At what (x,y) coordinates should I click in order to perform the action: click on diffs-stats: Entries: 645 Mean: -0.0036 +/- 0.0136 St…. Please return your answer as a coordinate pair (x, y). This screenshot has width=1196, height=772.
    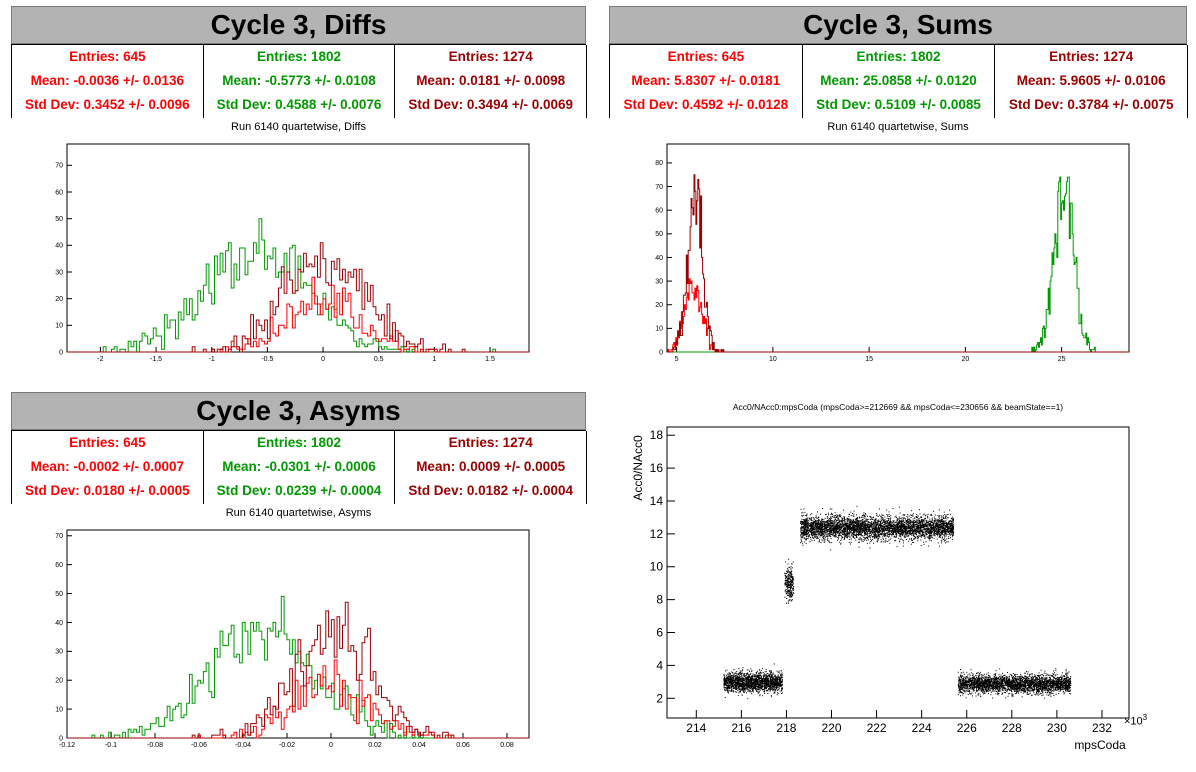
    Looking at the image, I should click on (299, 81).